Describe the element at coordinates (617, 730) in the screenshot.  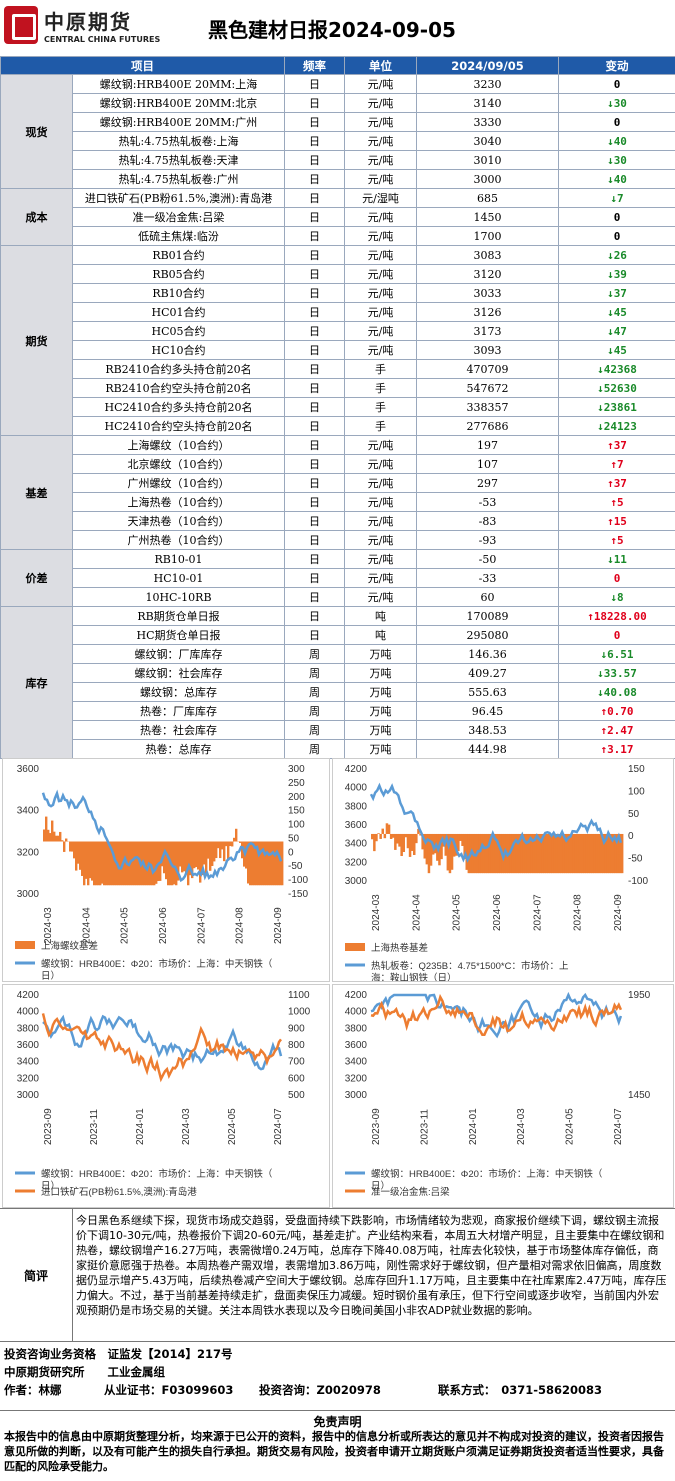
I see `change-cell: ↑2.47` at that location.